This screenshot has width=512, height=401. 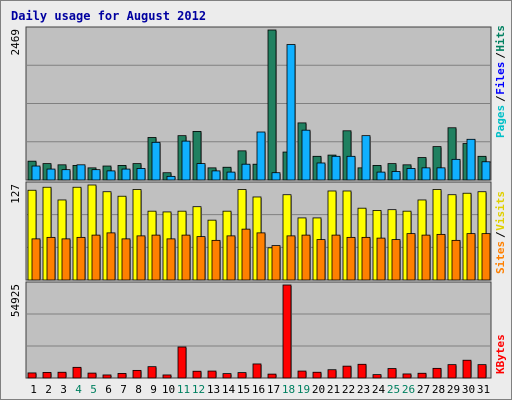 I want to click on x-tick-label: 20, so click(x=318, y=389).